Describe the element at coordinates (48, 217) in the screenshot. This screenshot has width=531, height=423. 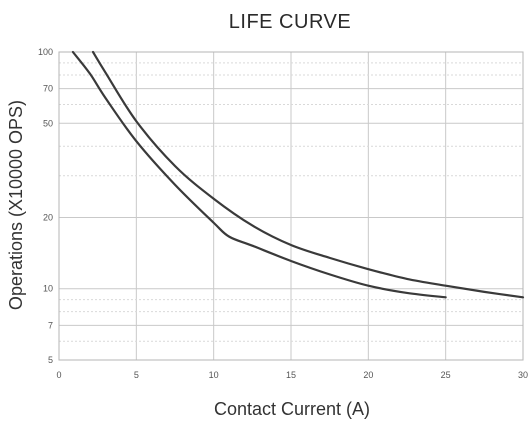
I see `y-tick-label: 20` at that location.